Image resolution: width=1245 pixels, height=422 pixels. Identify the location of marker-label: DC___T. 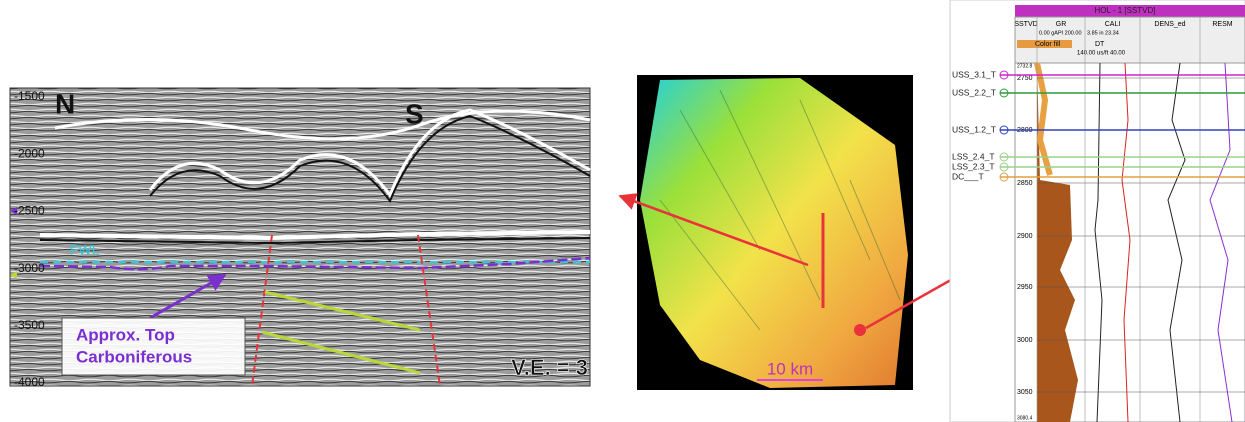
(968, 176).